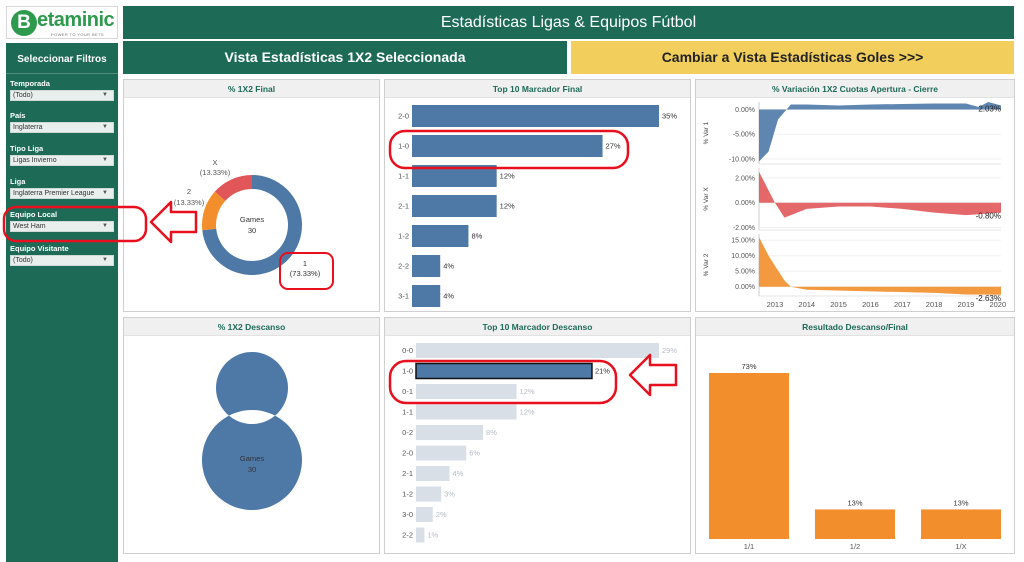 This screenshot has width=1024, height=562. What do you see at coordinates (870, 304) in the screenshot?
I see `x-tick-label: 2016` at bounding box center [870, 304].